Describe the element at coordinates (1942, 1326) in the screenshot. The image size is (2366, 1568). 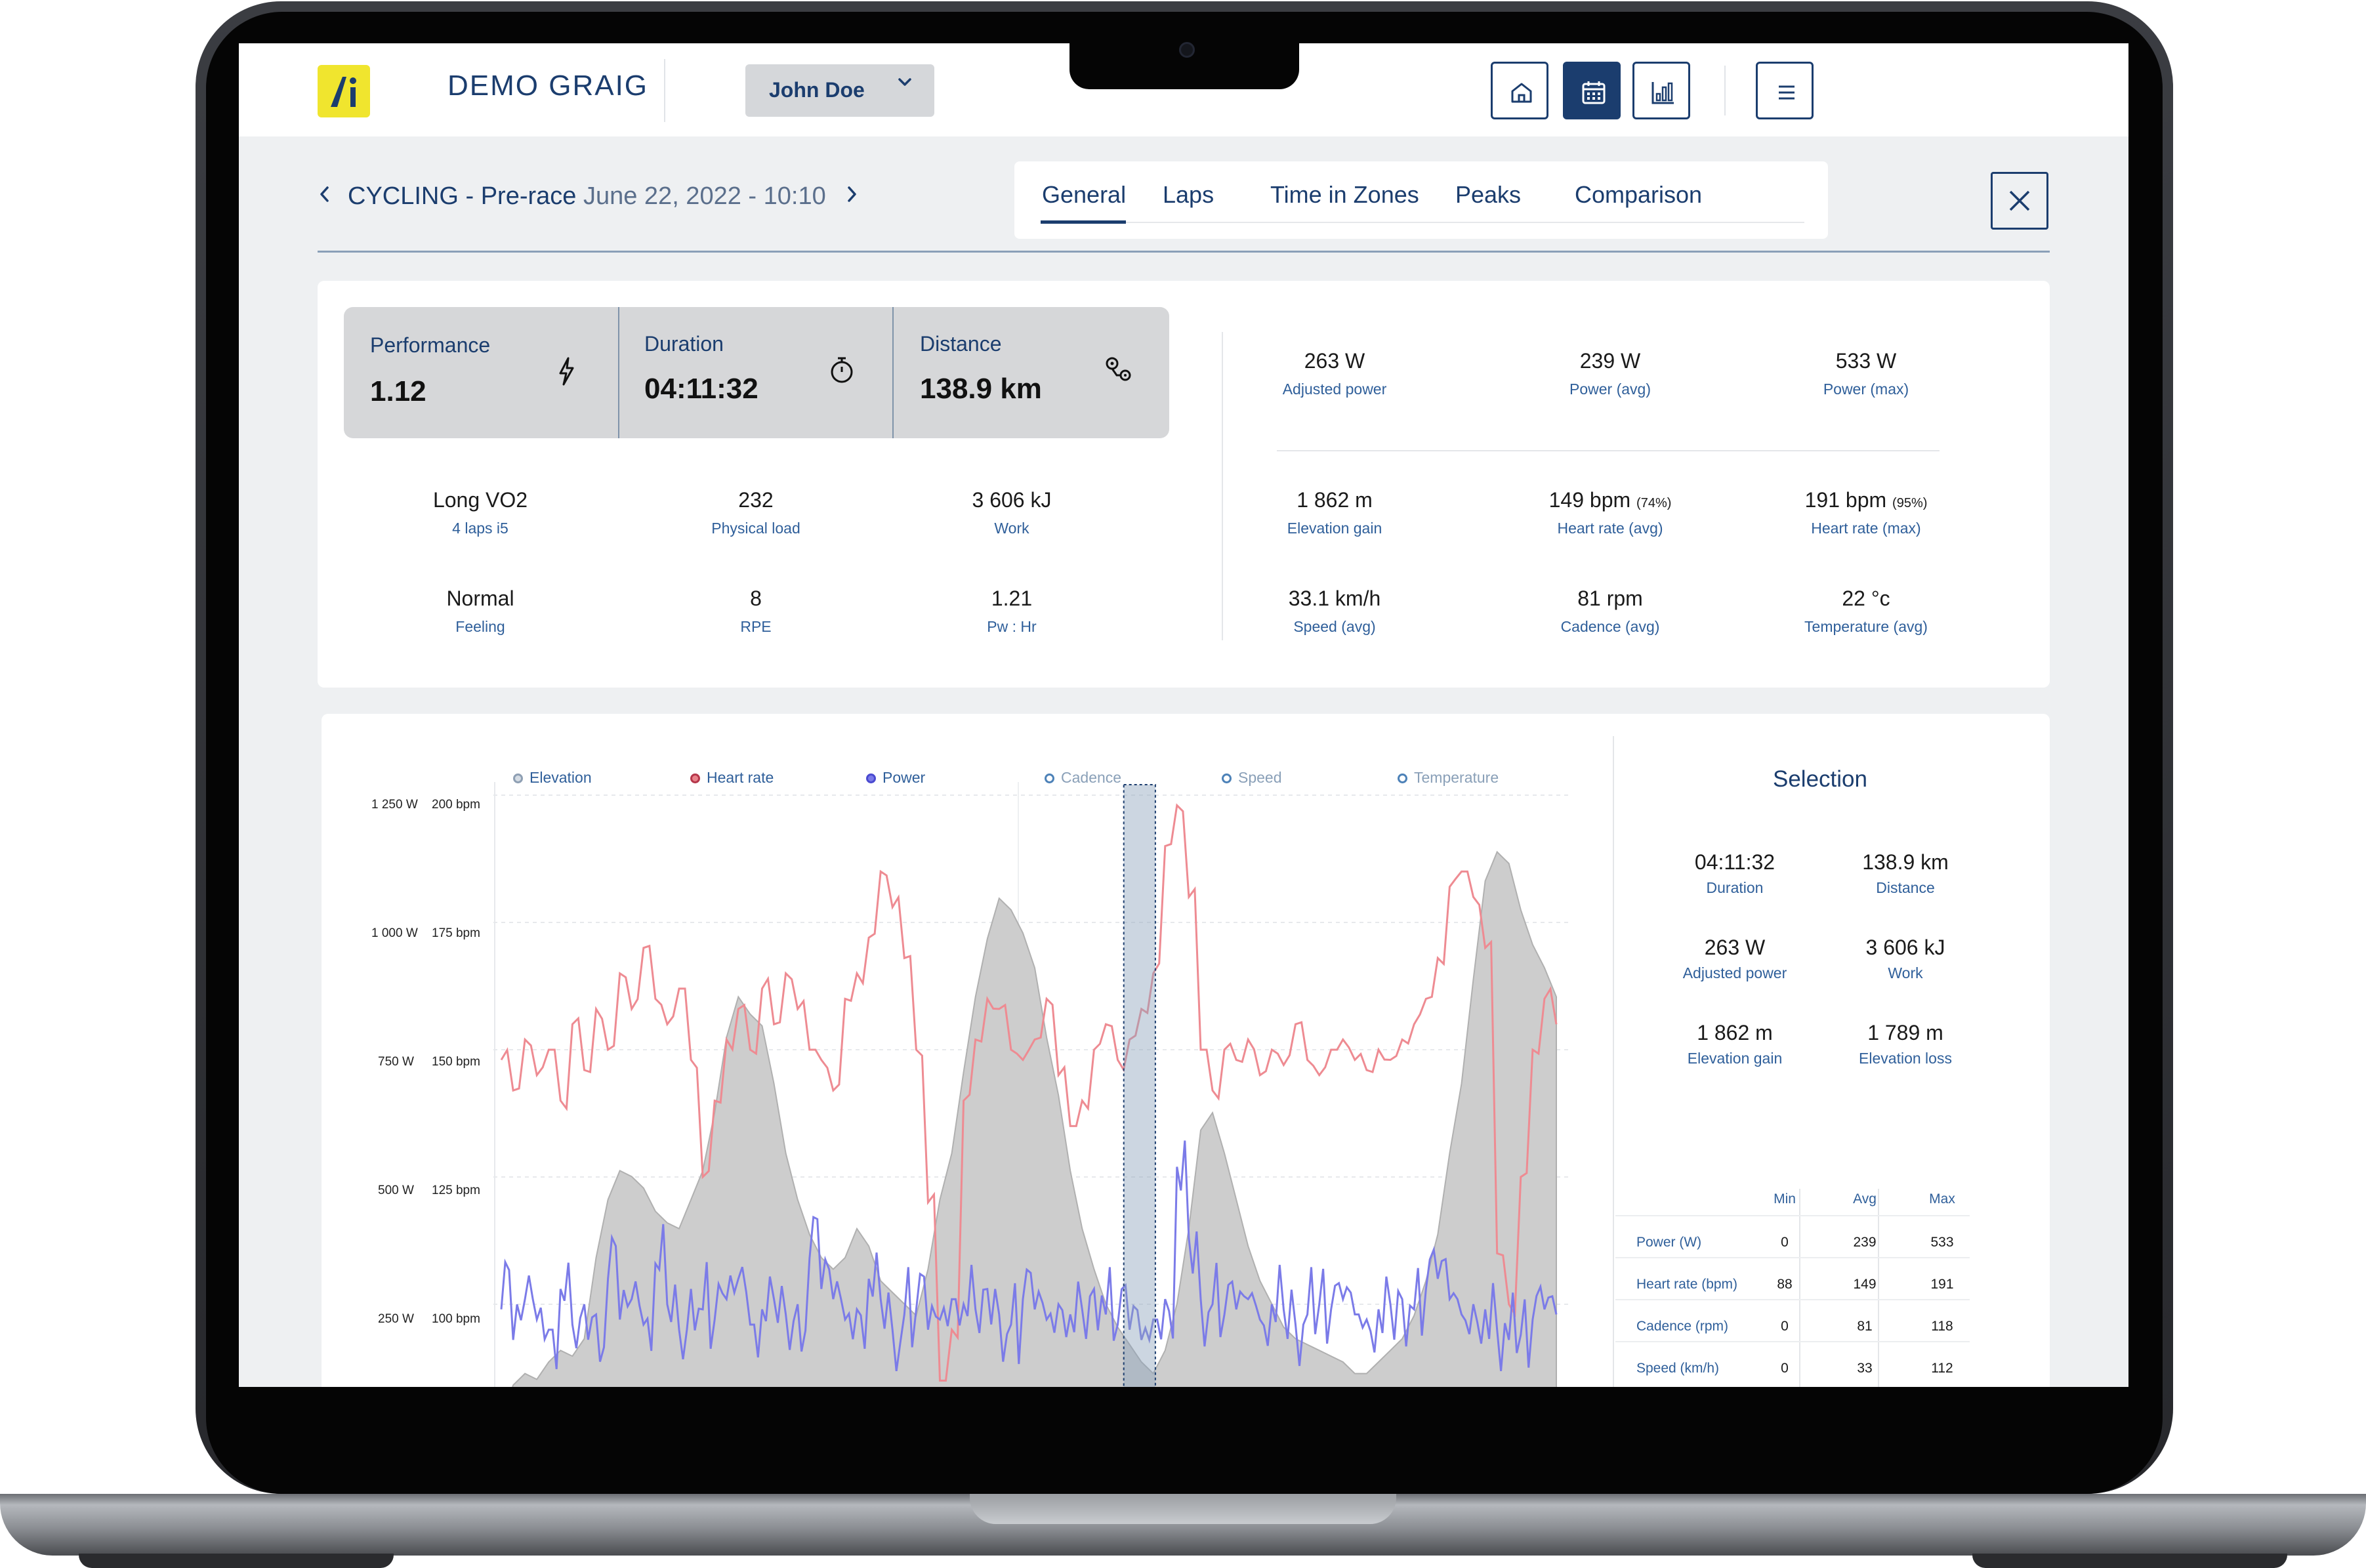
I see `table-row-cadence-max: 118` at that location.